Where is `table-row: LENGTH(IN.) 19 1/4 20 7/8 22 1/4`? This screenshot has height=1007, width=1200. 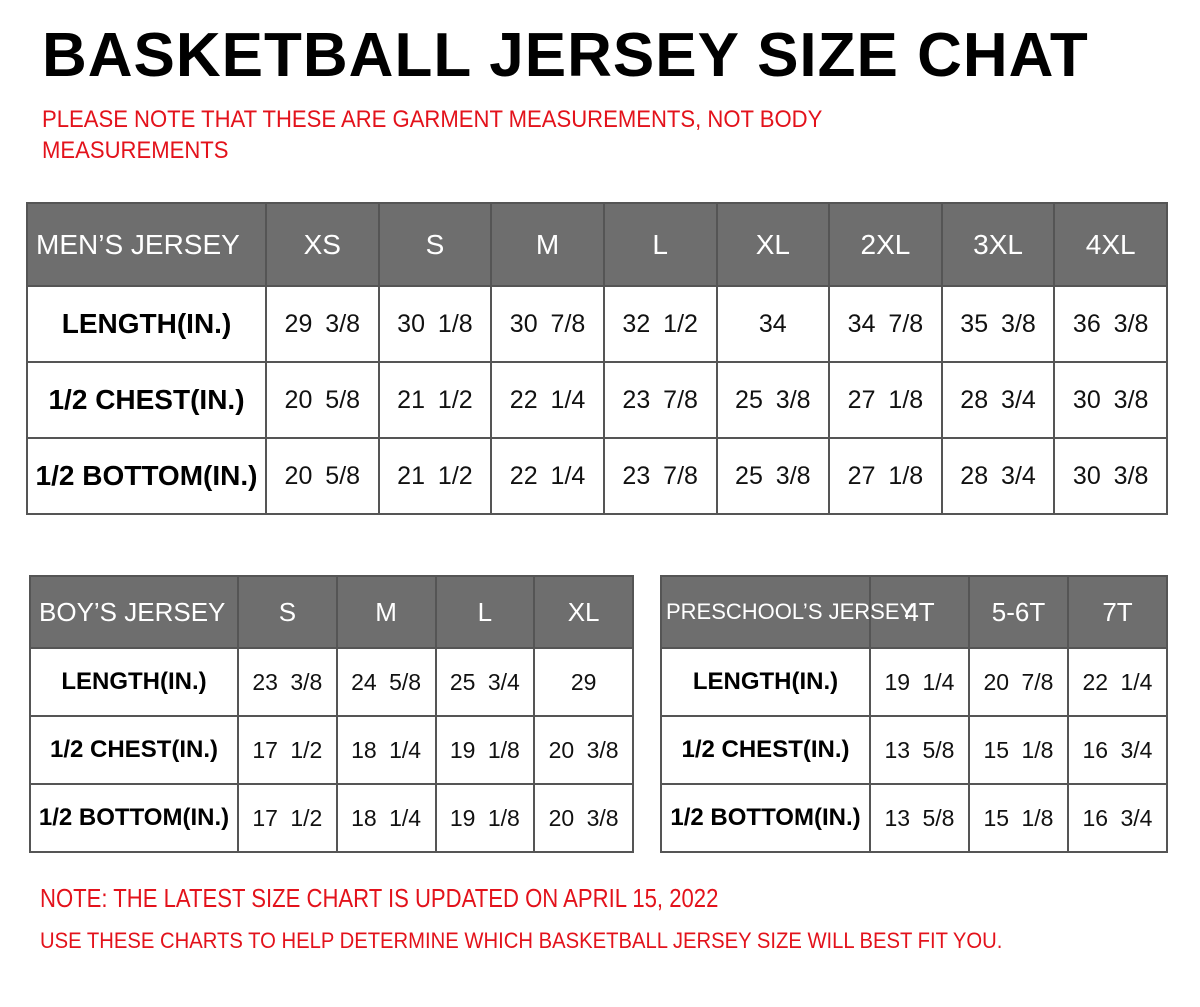 table-row: LENGTH(IN.) 19 1/4 20 7/8 22 1/4 is located at coordinates (914, 682).